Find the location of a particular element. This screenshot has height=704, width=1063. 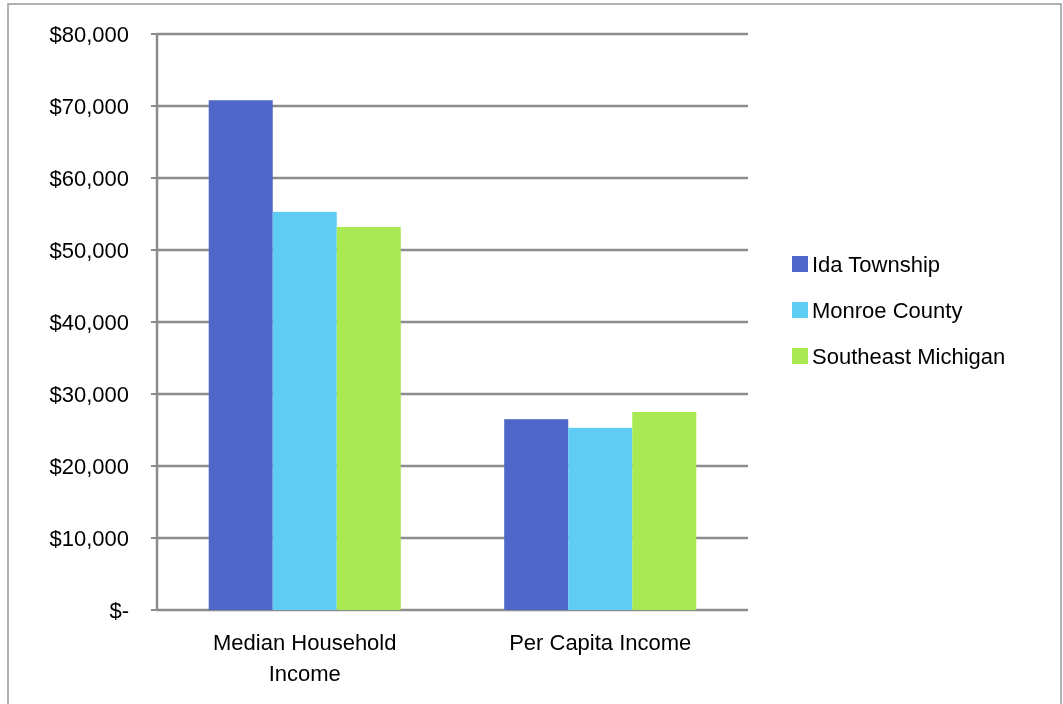

legend-label: Monroe County is located at coordinates (887, 310).